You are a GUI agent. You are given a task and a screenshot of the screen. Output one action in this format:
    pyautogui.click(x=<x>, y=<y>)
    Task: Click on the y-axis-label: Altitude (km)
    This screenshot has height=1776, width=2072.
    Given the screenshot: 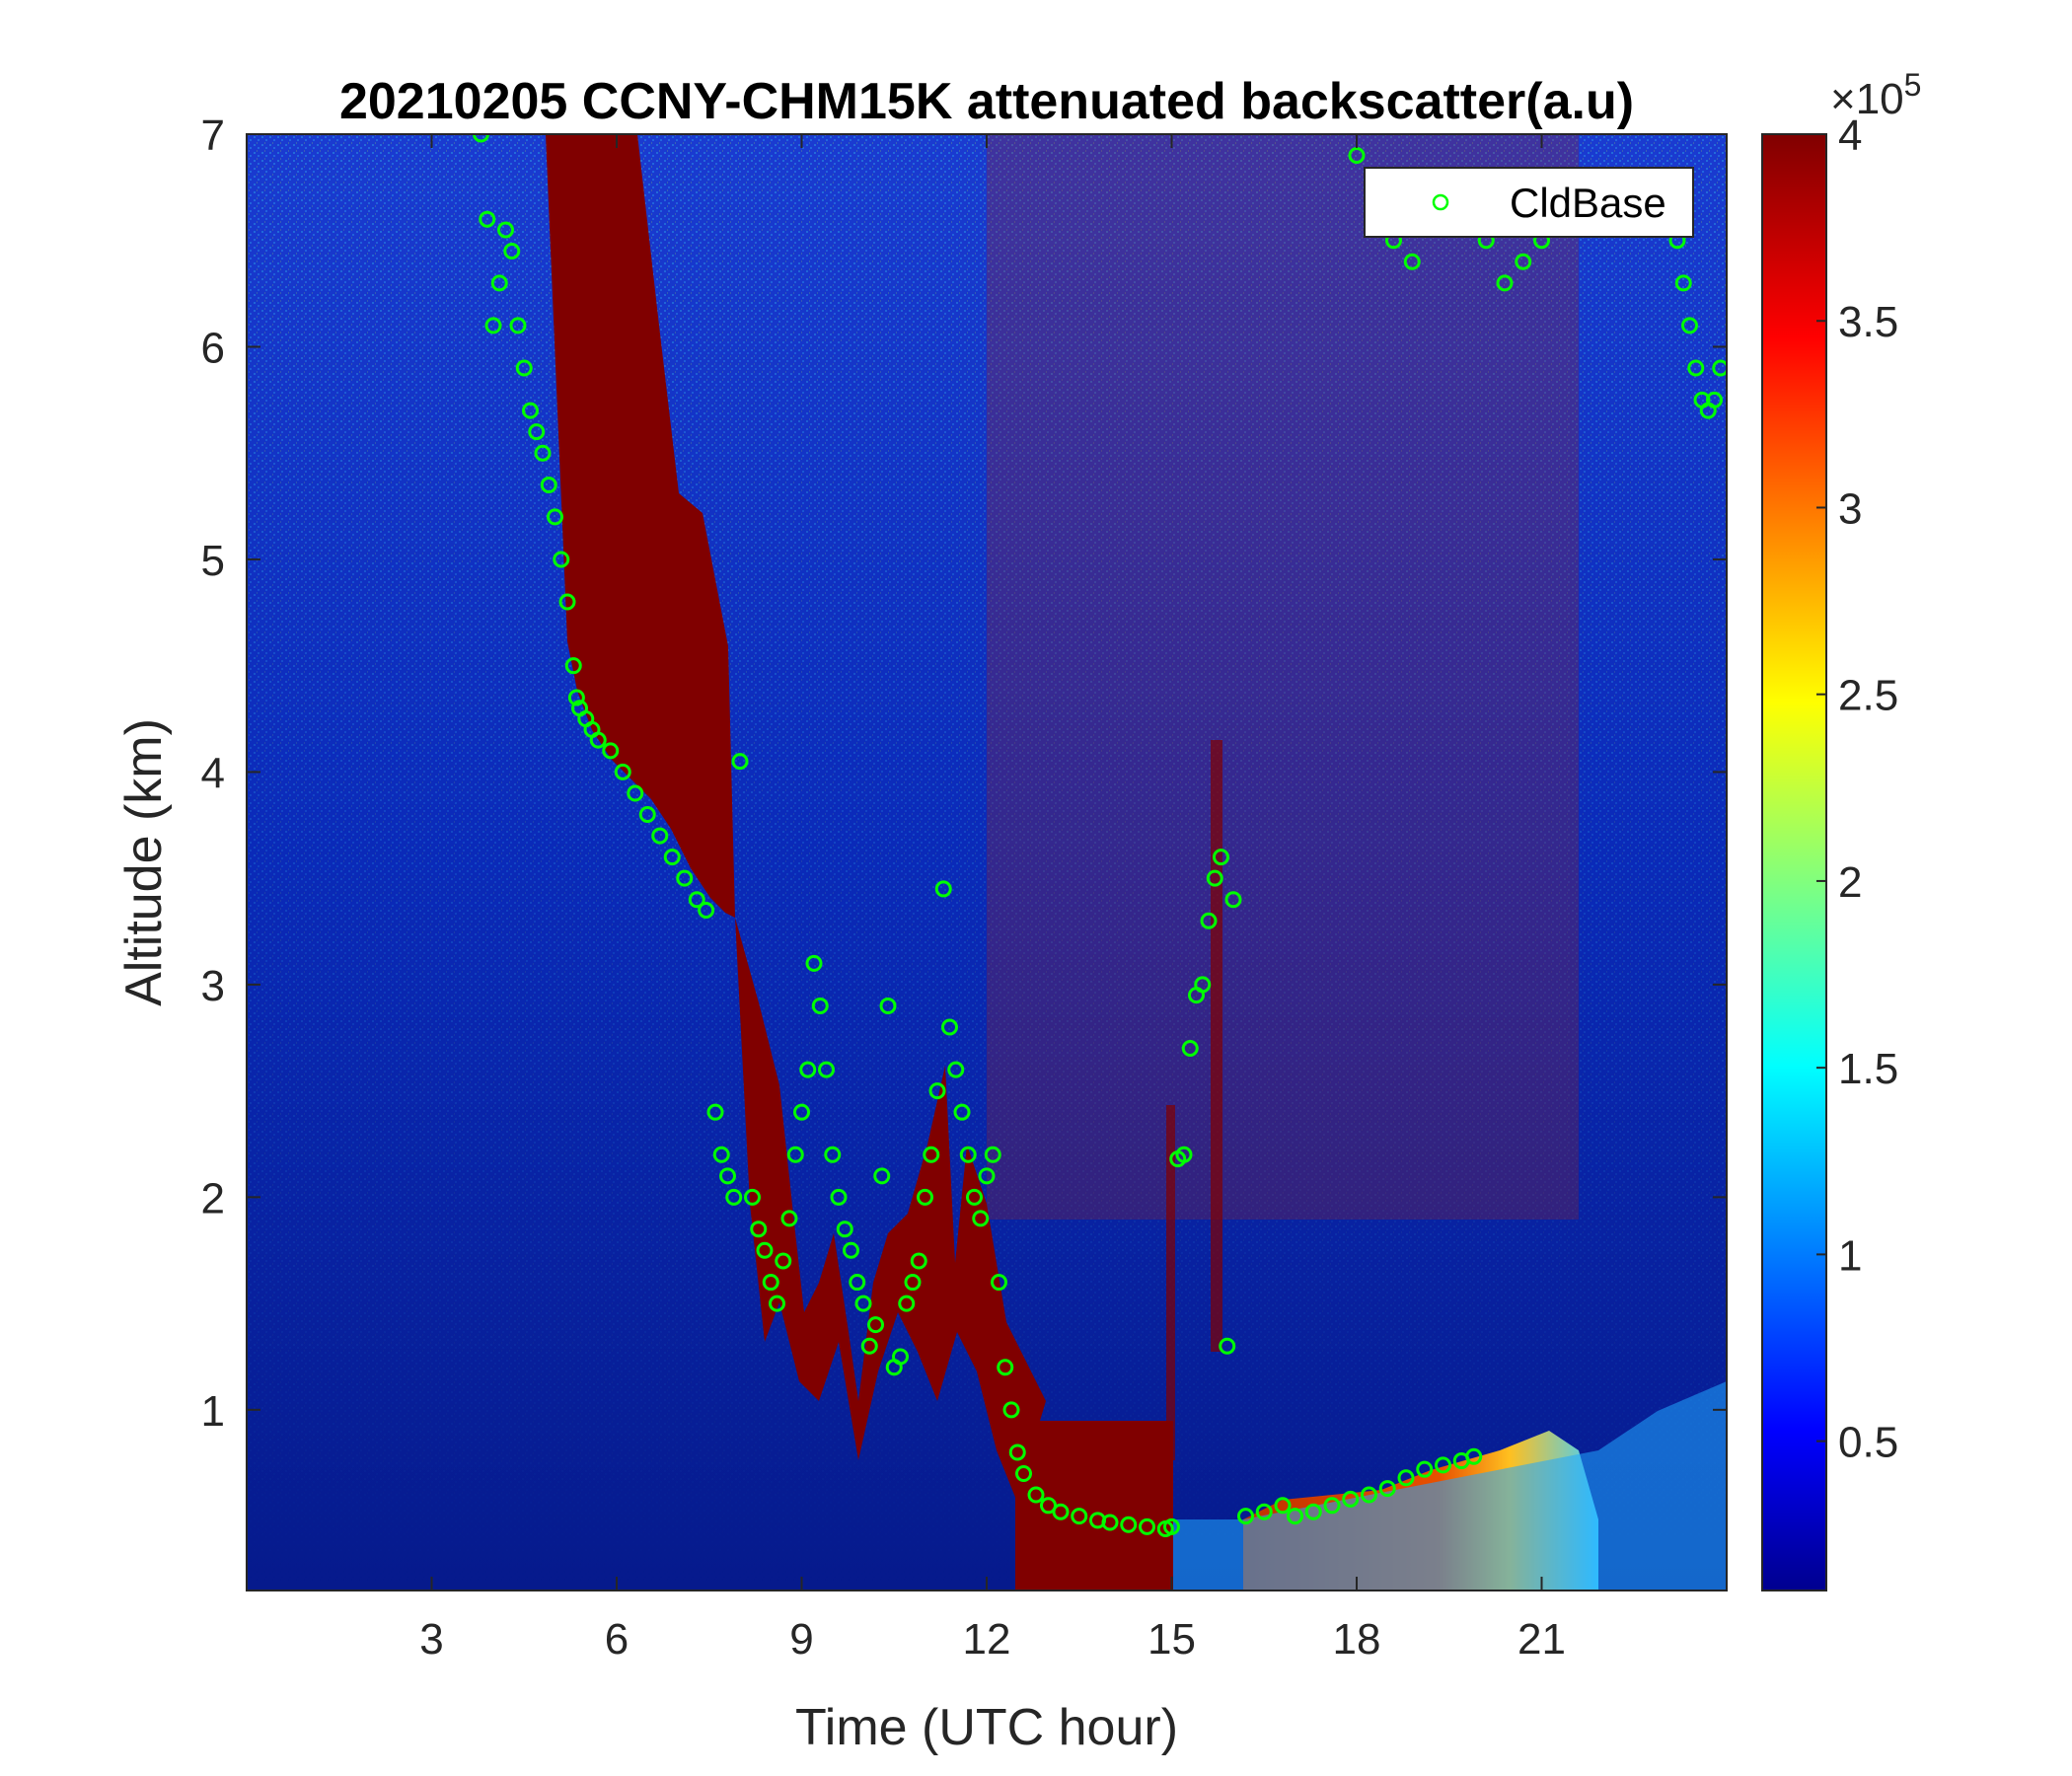 What is the action you would take?
    pyautogui.click(x=144, y=862)
    